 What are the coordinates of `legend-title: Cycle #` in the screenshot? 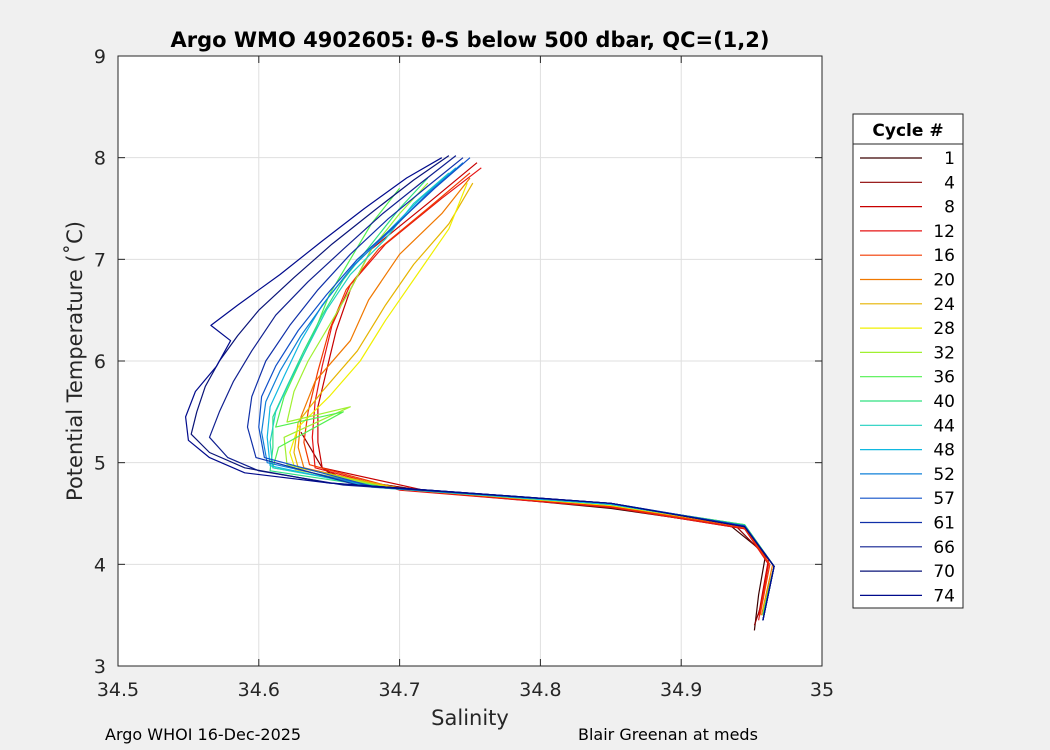 It's located at (907, 131).